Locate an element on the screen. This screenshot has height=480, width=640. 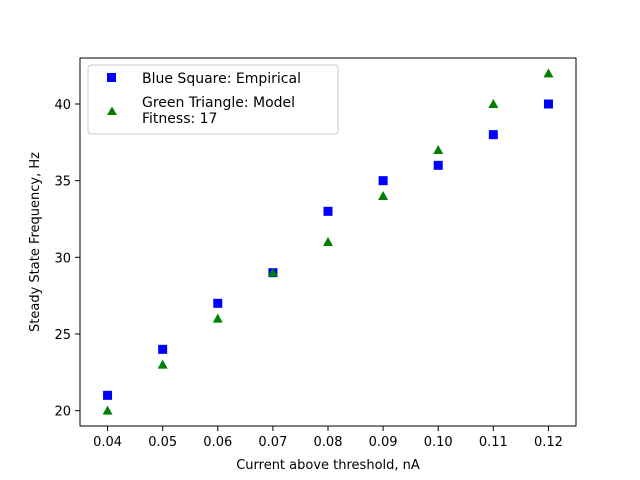
x-tick-label: 0.08 is located at coordinates (328, 442).